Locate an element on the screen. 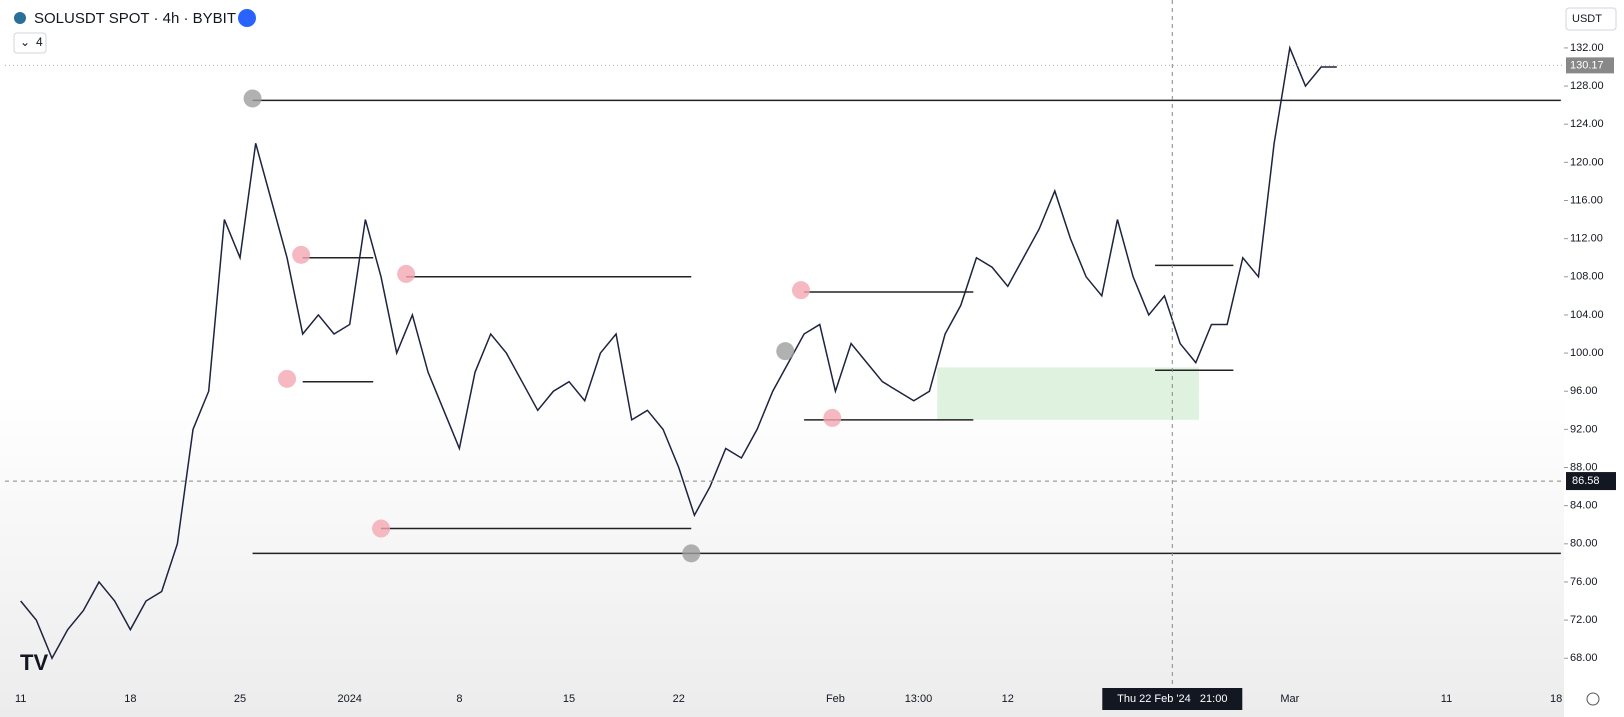  x-tick-label: 8 is located at coordinates (459, 699).